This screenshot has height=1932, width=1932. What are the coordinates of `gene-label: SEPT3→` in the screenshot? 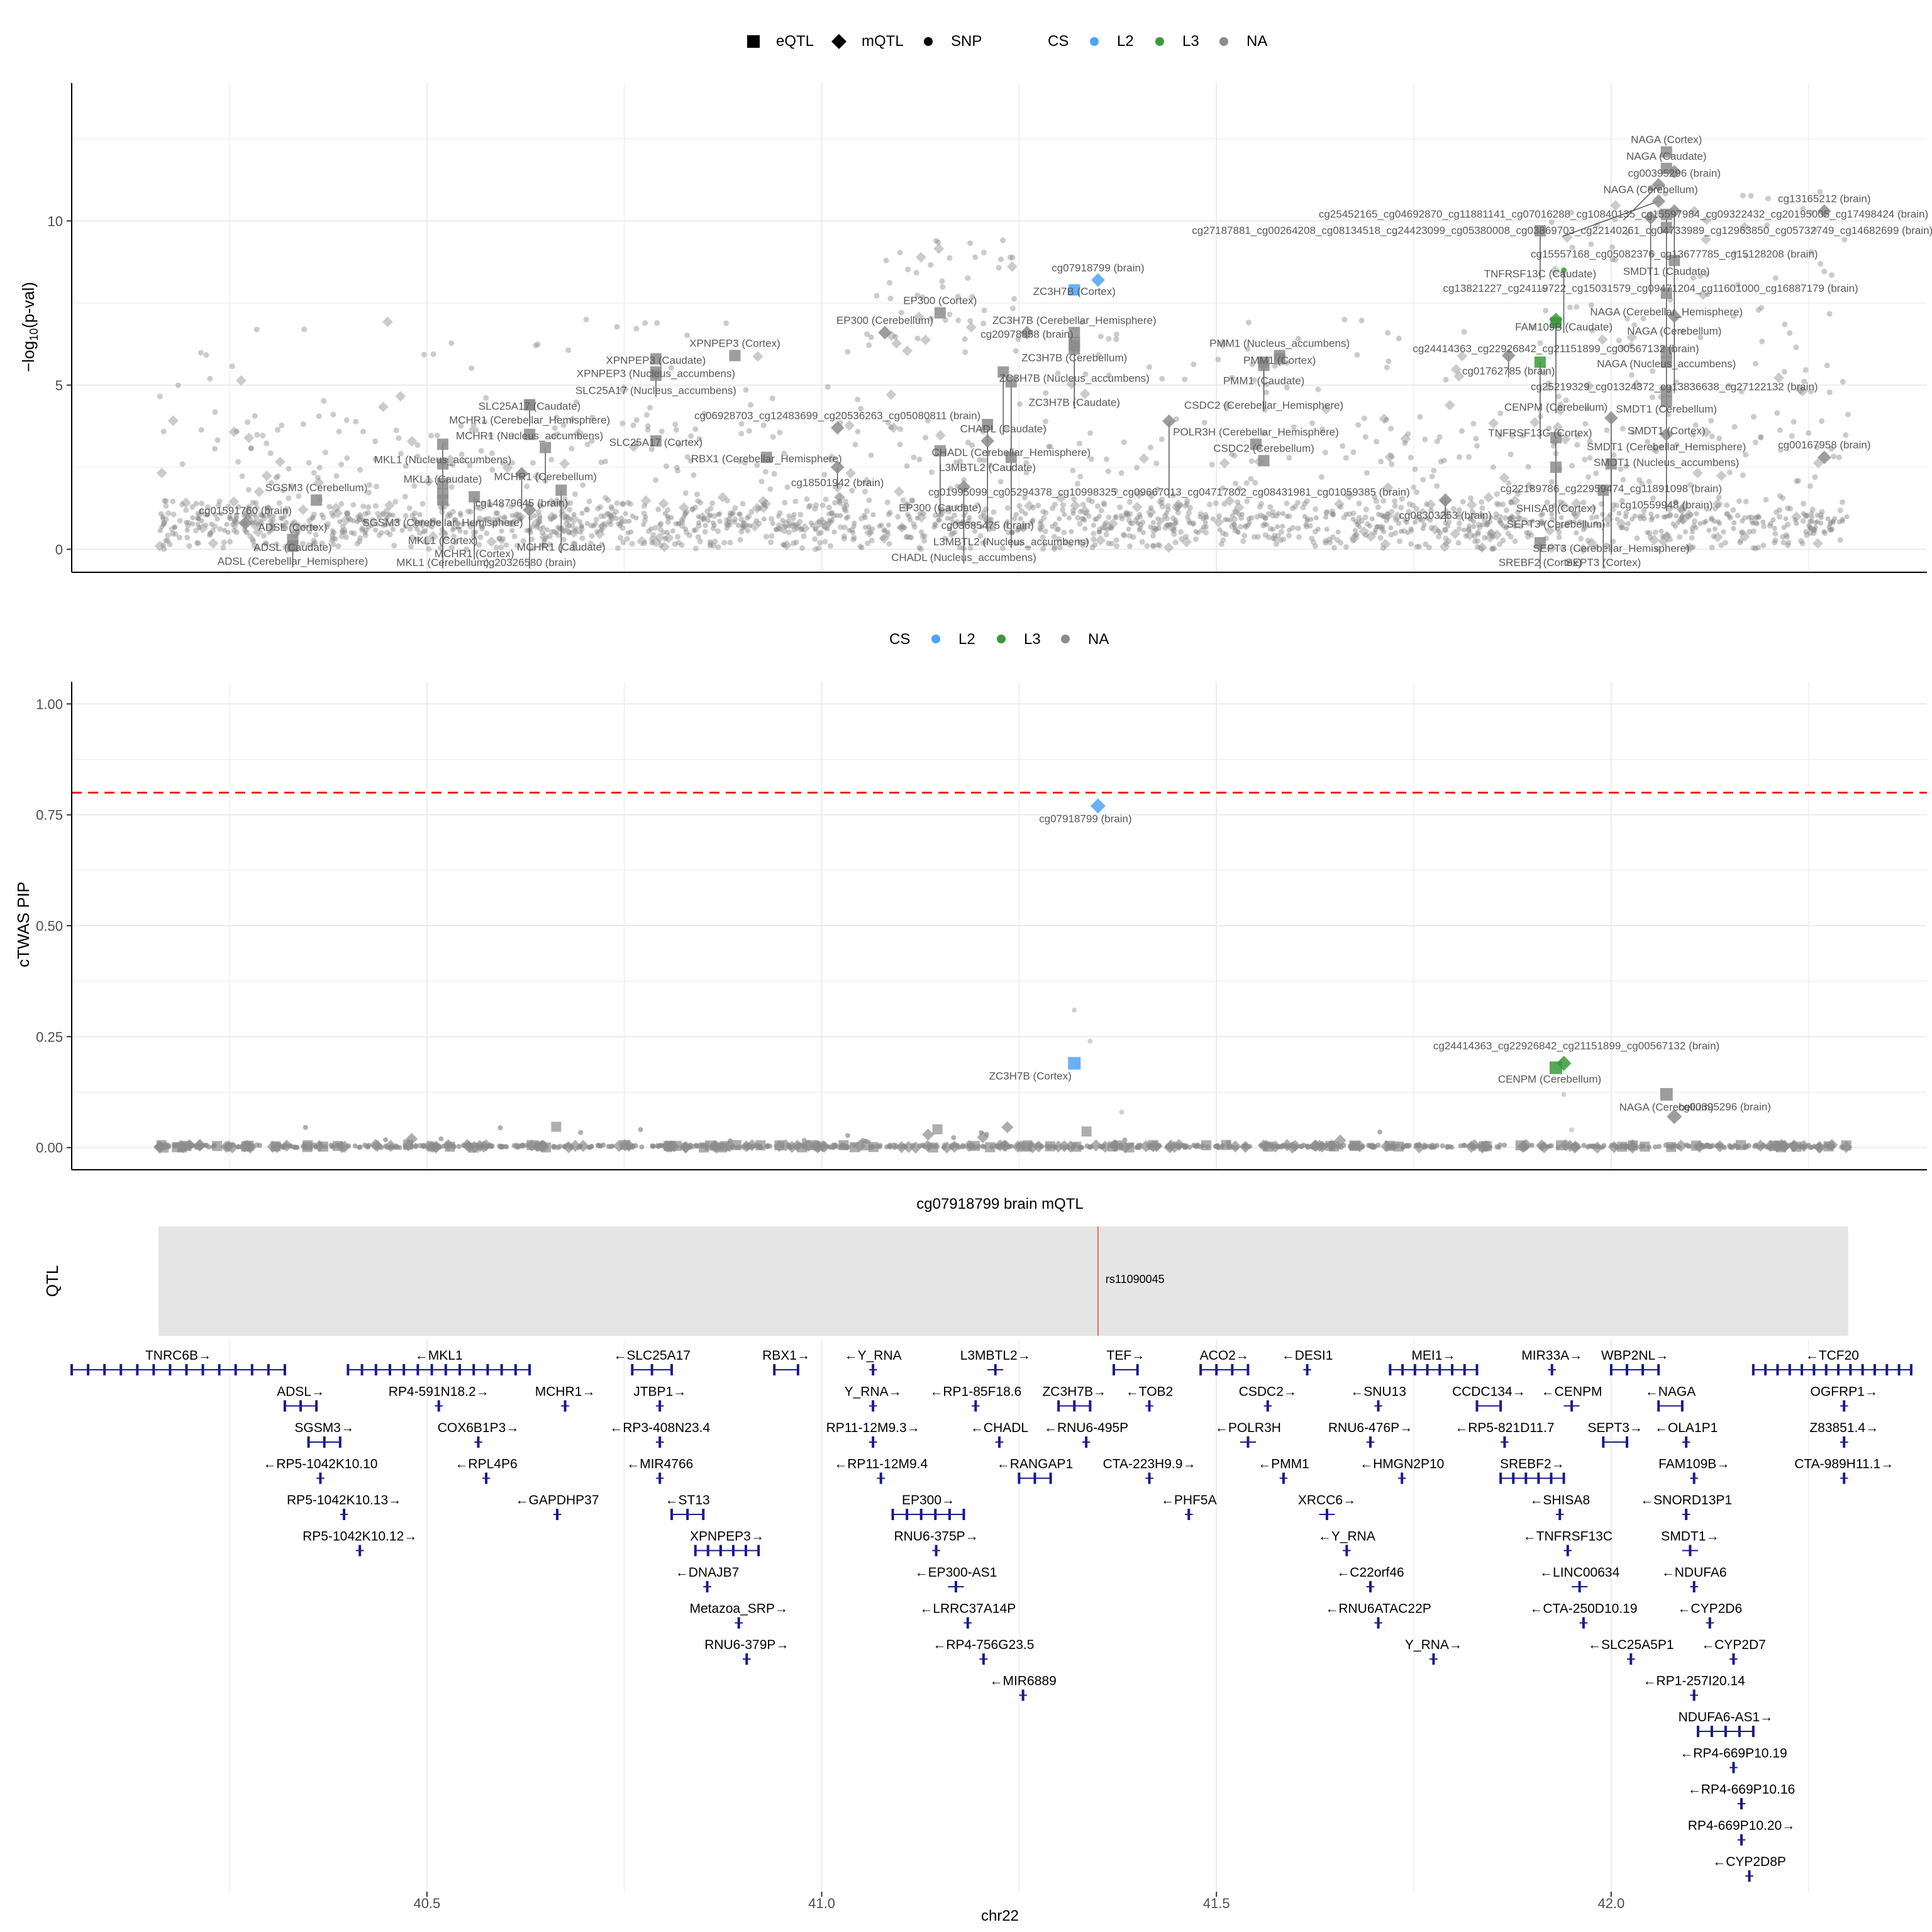 It's located at (1615, 1428).